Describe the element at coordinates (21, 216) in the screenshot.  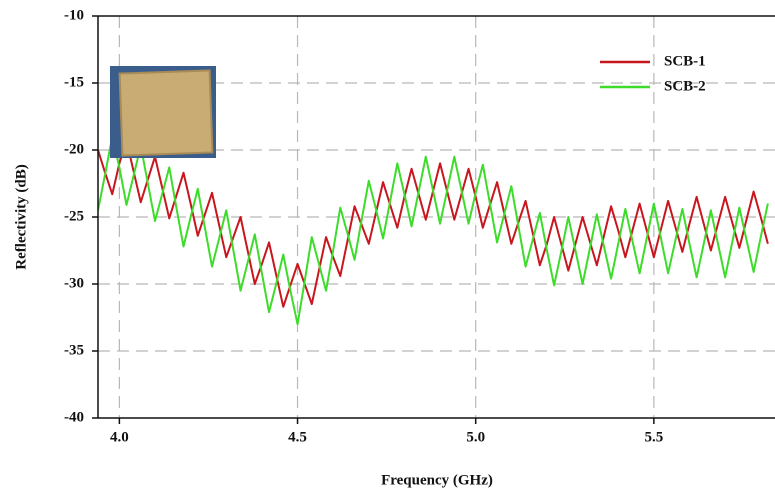
I see `y-axis-label: Reflectivity (dB)` at that location.